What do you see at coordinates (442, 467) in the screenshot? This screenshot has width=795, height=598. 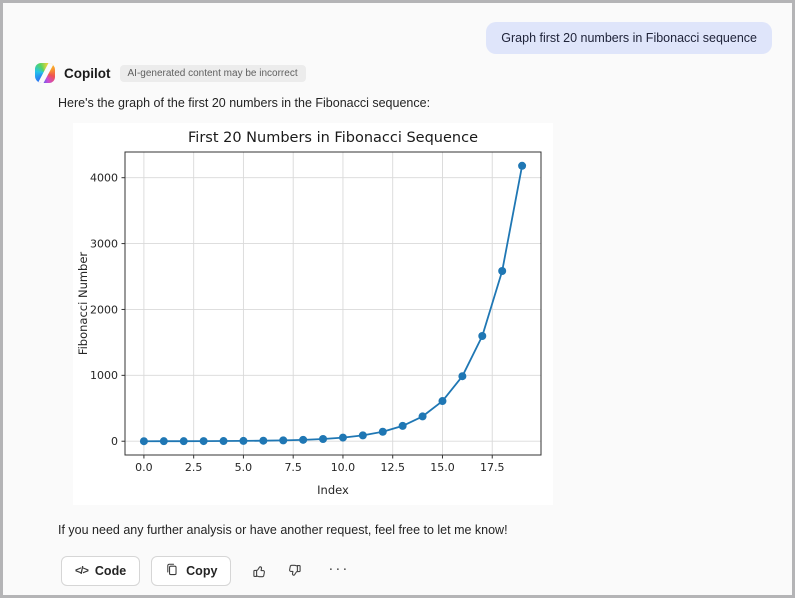 I see `x-tick-label: 15.0` at bounding box center [442, 467].